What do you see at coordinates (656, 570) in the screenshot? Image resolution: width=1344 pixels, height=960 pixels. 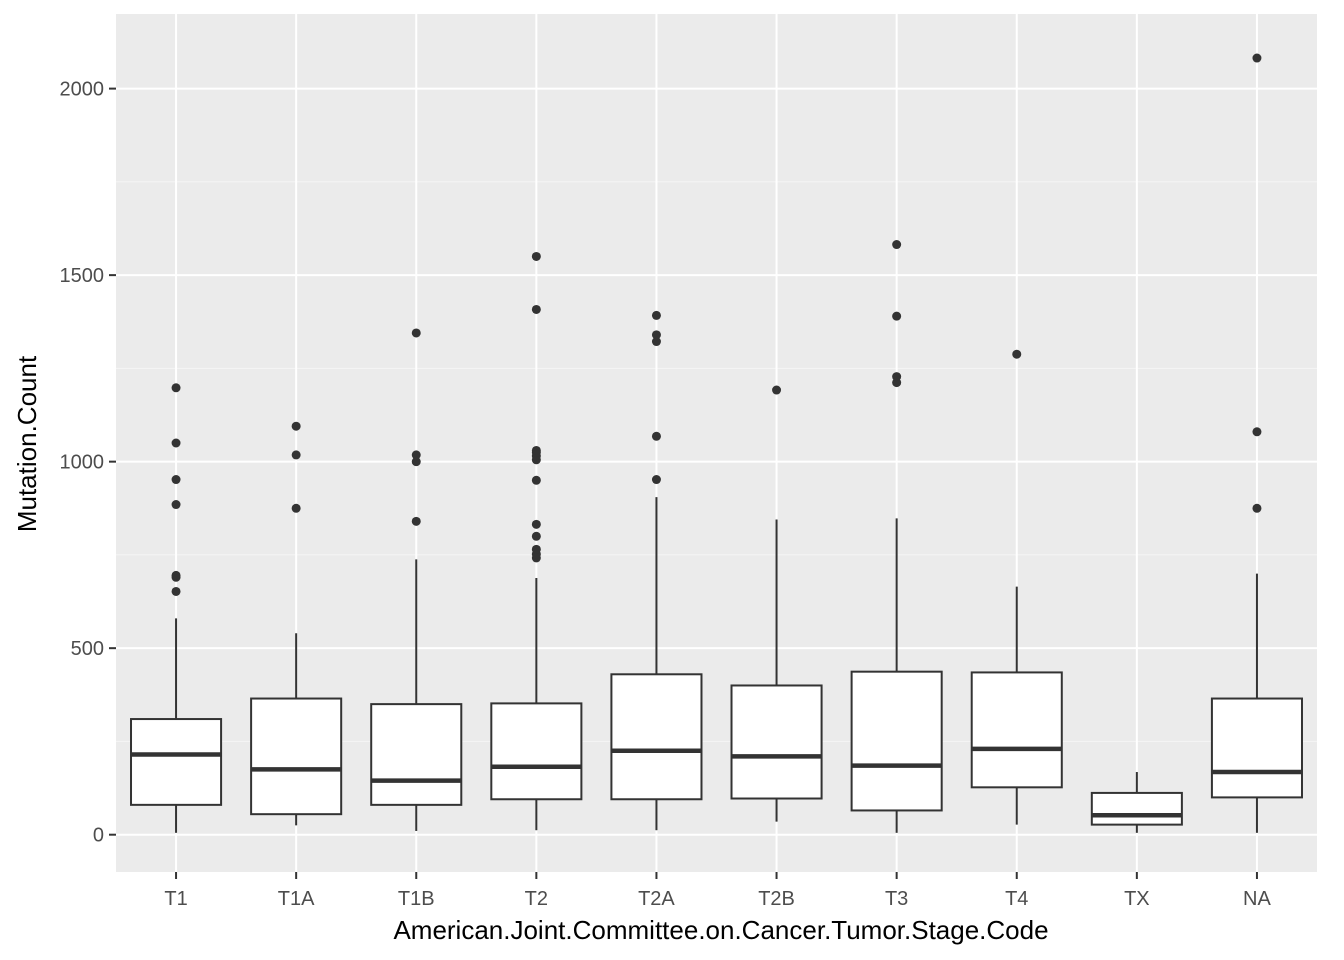 I see `box-t2a` at bounding box center [656, 570].